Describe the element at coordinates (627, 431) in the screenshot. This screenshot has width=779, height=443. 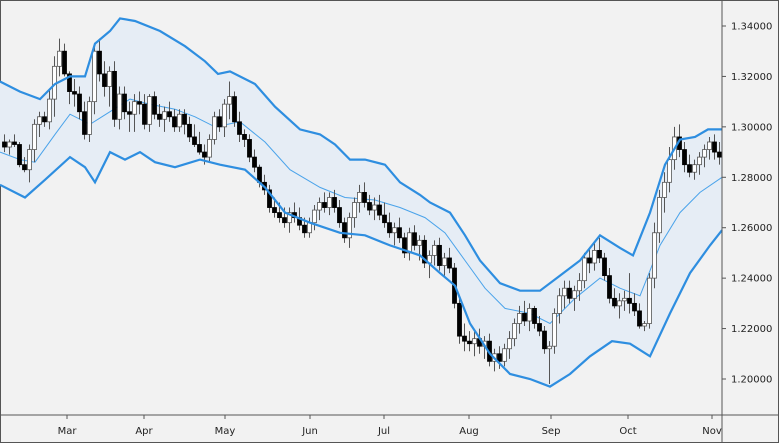
I see `x-tick-label: Oct` at that location.